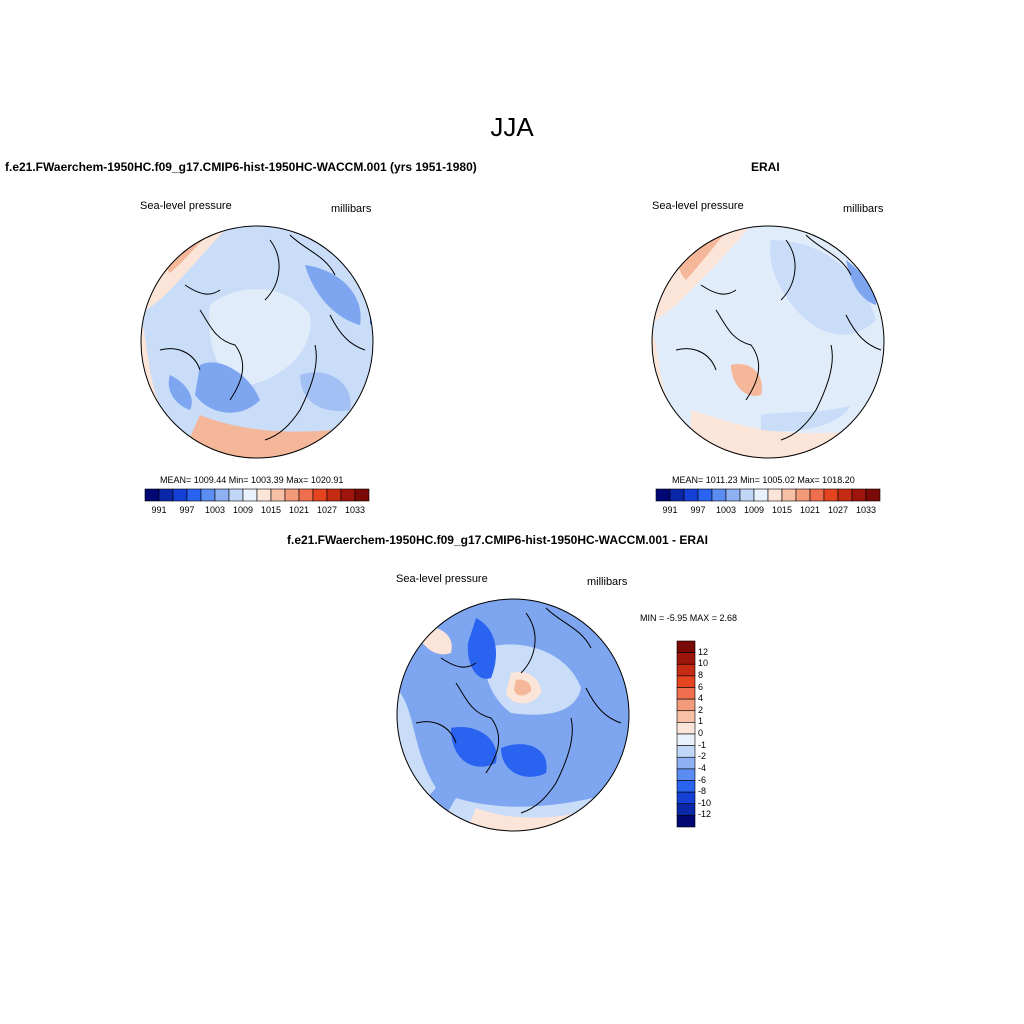 This screenshot has height=1024, width=1024. I want to click on panel-3-colorbar, so click(686, 734).